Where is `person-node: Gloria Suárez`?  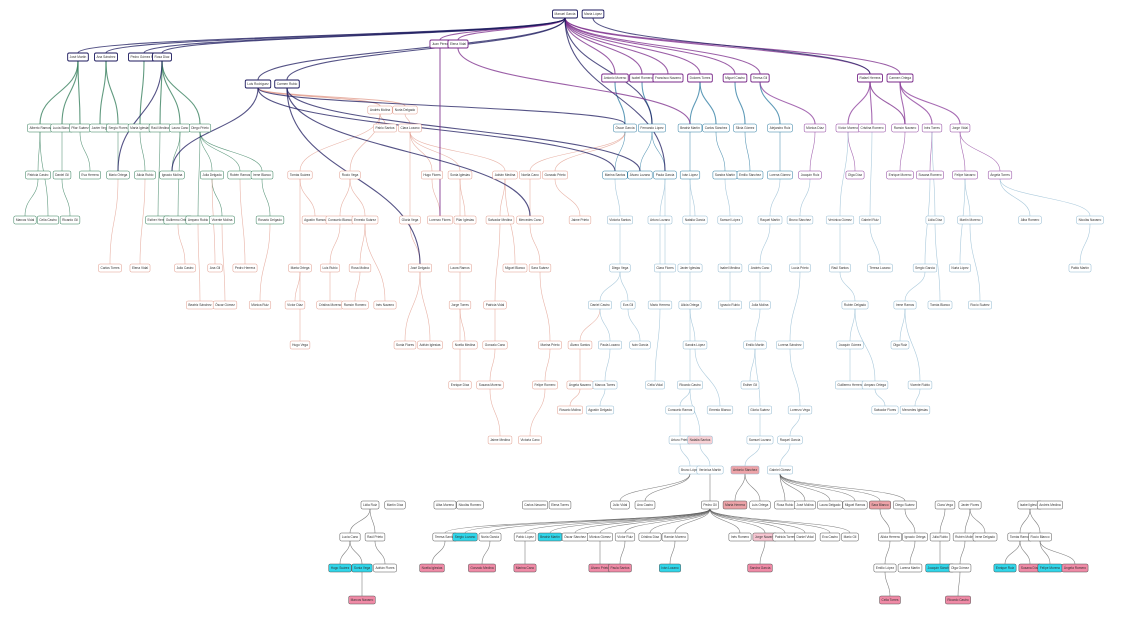 person-node: Gloria Suárez is located at coordinates (760, 410).